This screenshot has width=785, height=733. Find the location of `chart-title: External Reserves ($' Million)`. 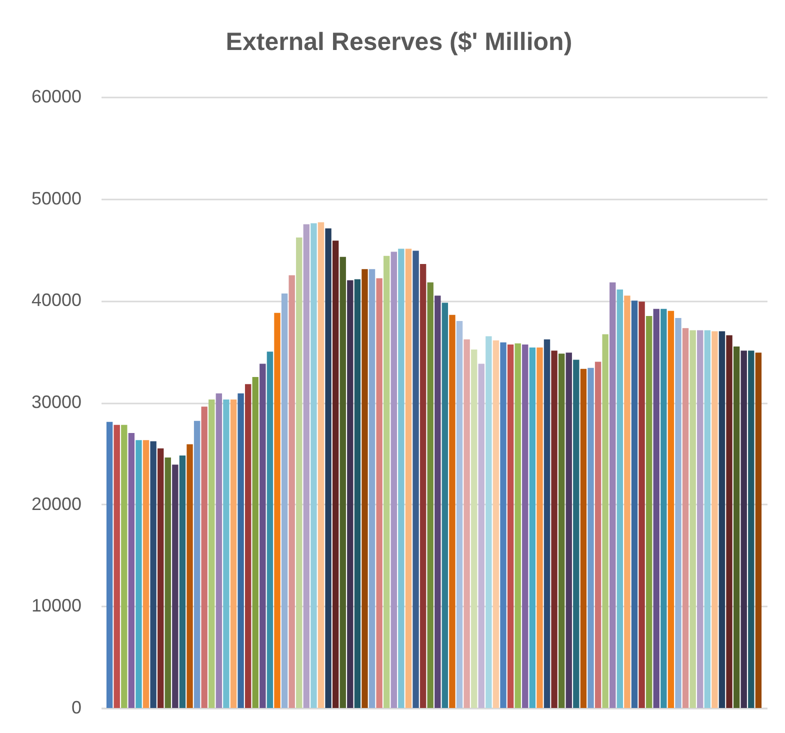

chart-title: External Reserves ($' Million) is located at coordinates (399, 42).